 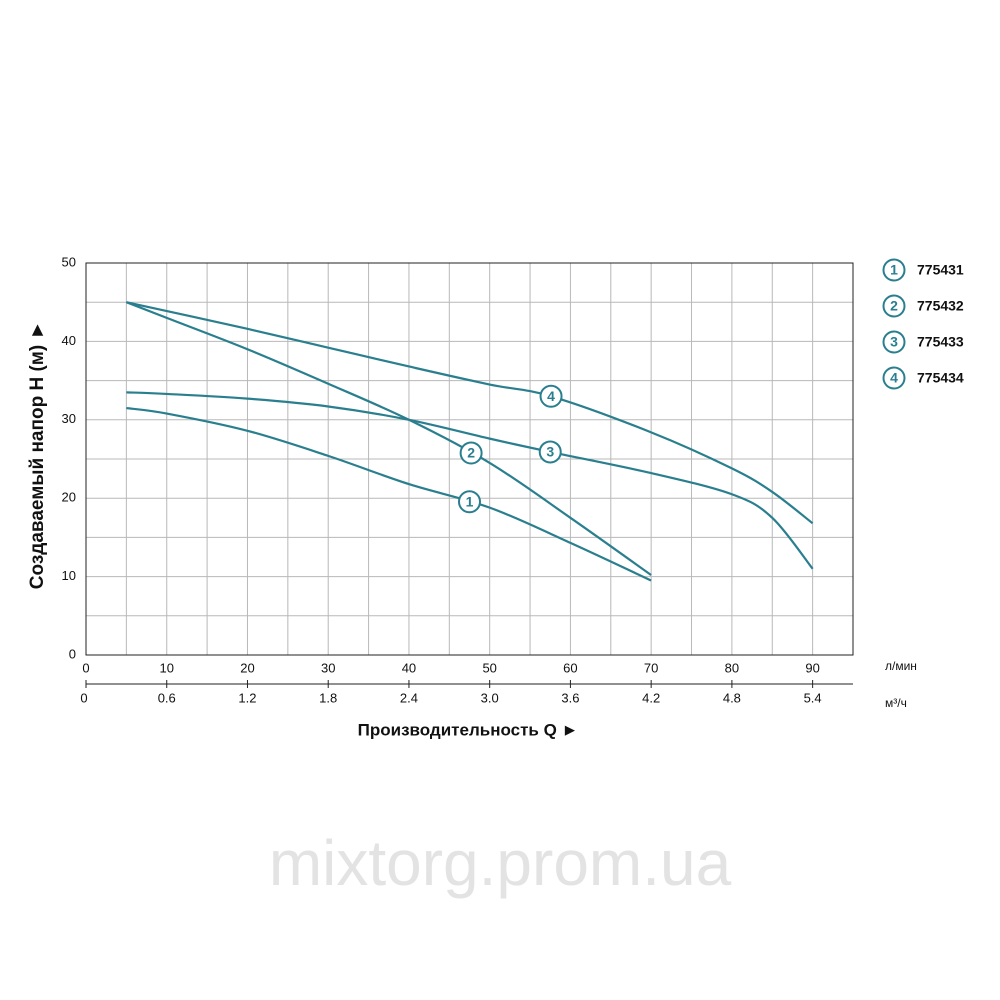 I want to click on y-tick-label: 50, so click(x=69, y=261).